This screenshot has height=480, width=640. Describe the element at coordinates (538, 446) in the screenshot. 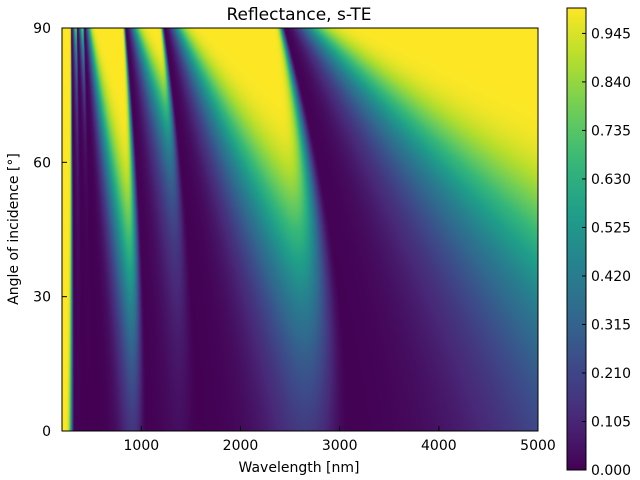

I see `x-tick-label: 5000` at that location.